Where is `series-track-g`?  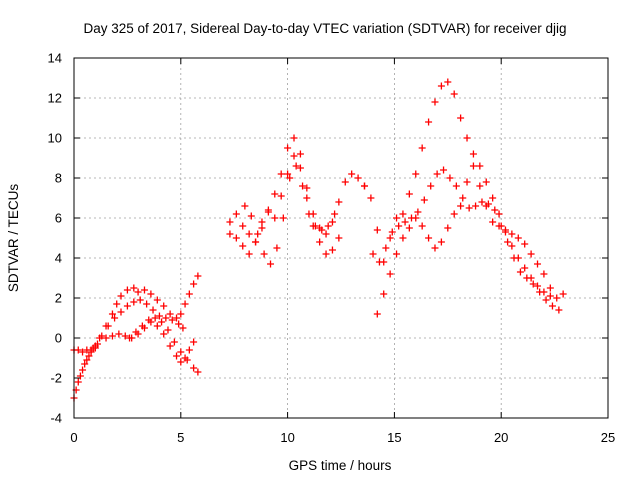
series-track-g is located at coordinates (297, 190).